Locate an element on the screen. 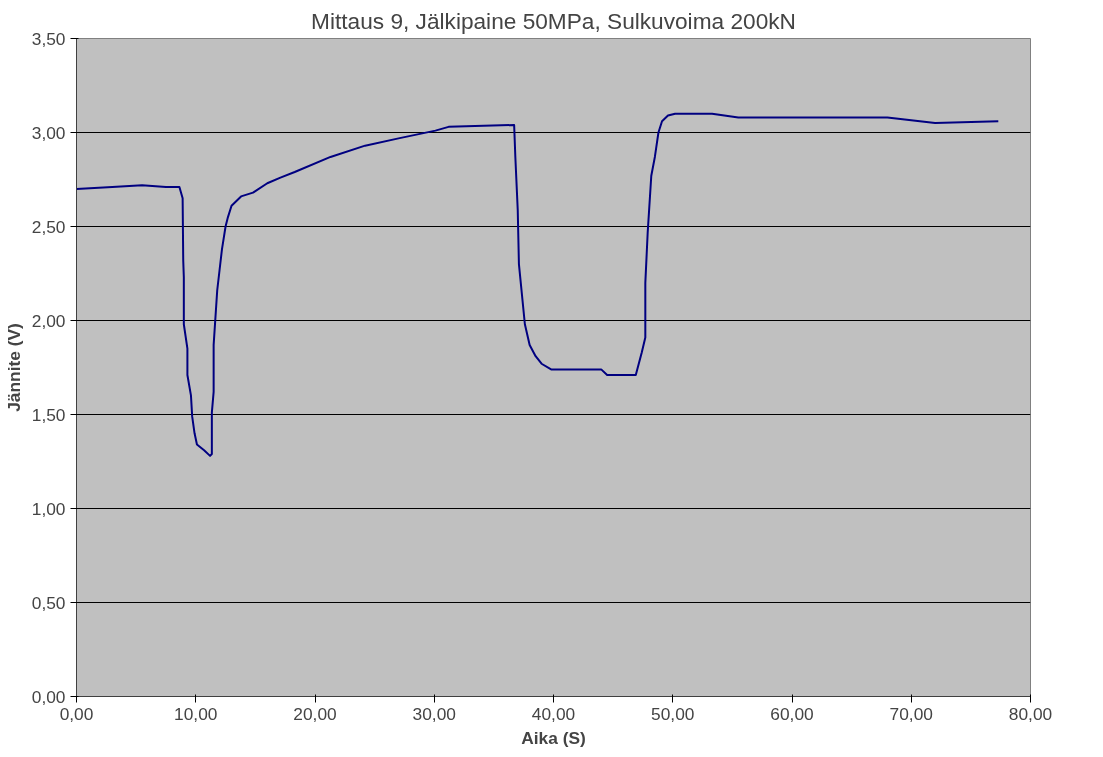 The width and height of the screenshot is (1103, 757). x-tick-label: 30,00 is located at coordinates (434, 713).